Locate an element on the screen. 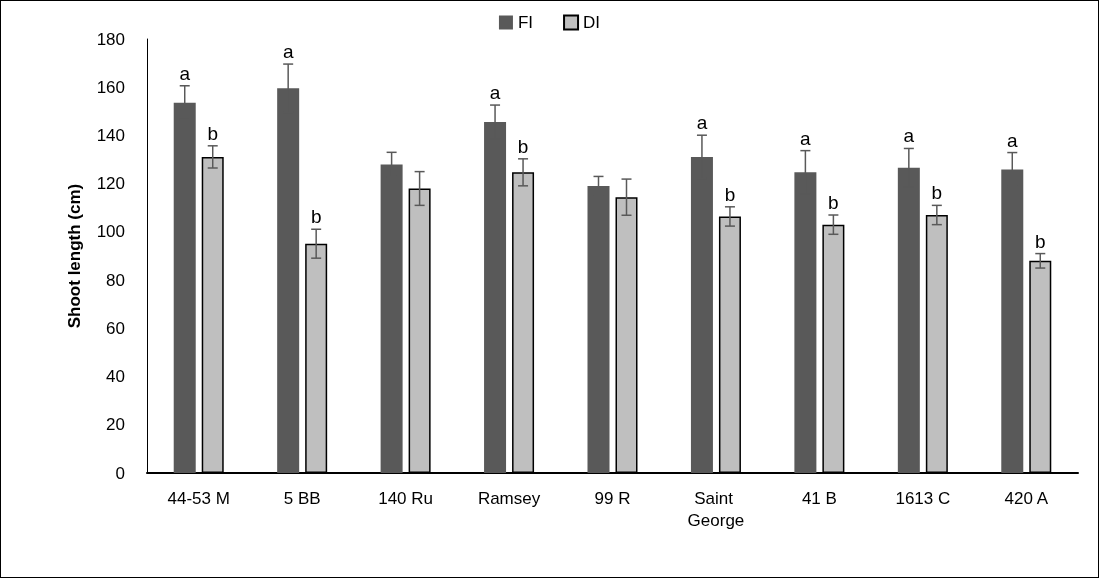 This screenshot has width=1099, height=578. x-tick-label: Saint George is located at coordinates (716, 509).